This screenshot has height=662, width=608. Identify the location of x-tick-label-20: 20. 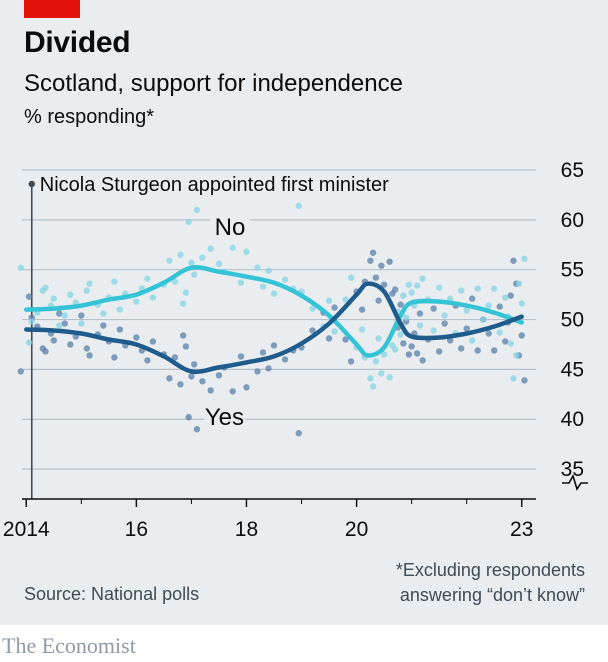
(356, 529).